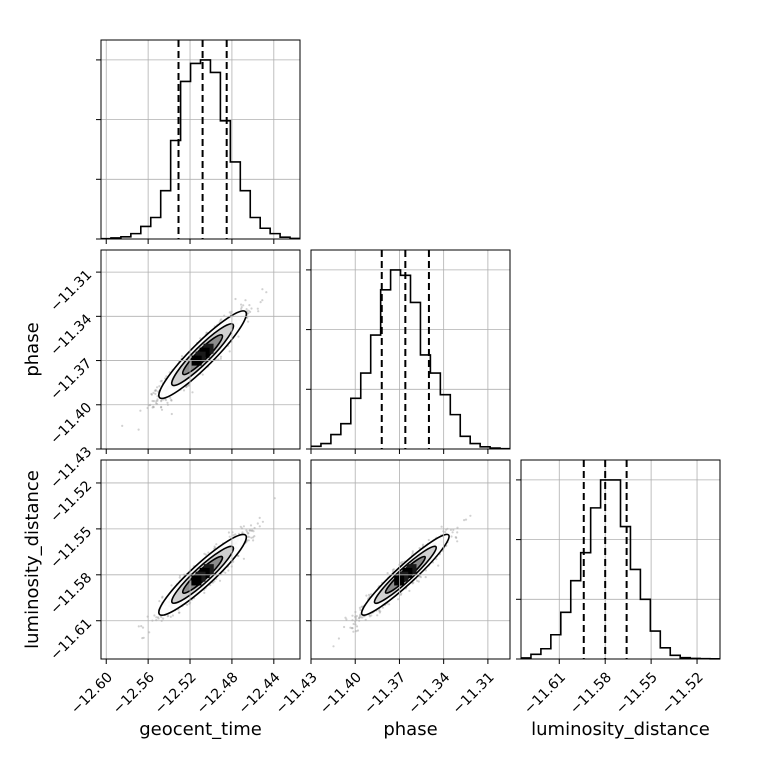 The width and height of the screenshot is (760, 760). Describe the element at coordinates (618, 561) in the screenshot. I see `histogram-luminosity_distance` at that location.